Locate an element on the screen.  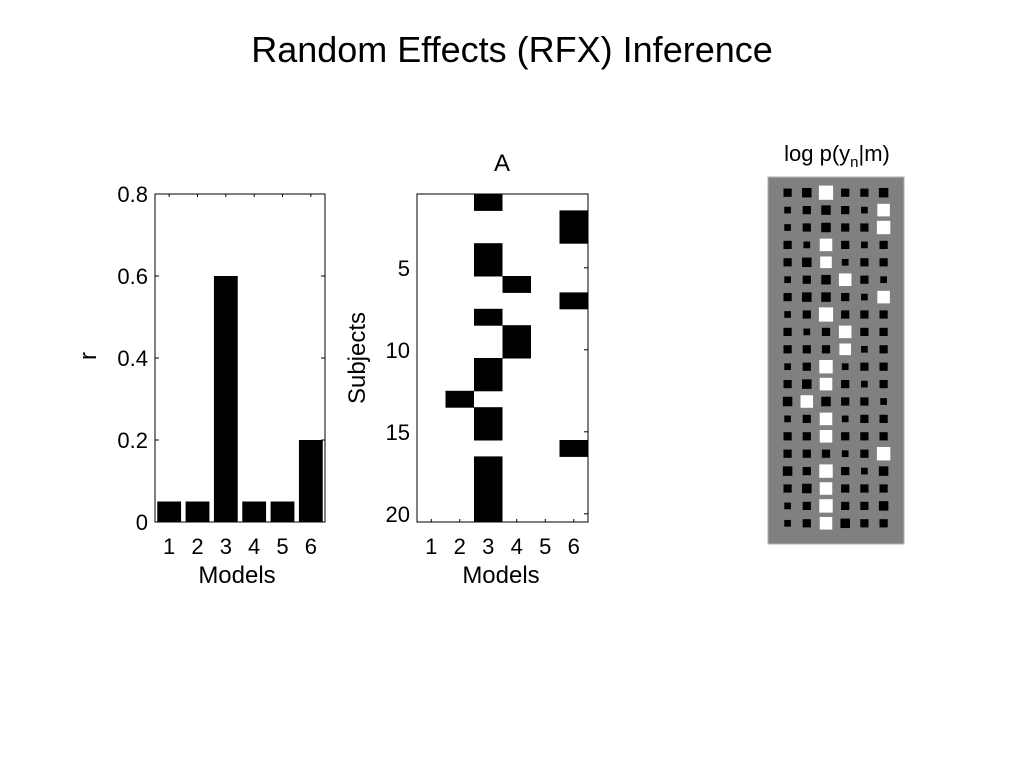
assignment-matrix-title: A is located at coordinates (502, 163).